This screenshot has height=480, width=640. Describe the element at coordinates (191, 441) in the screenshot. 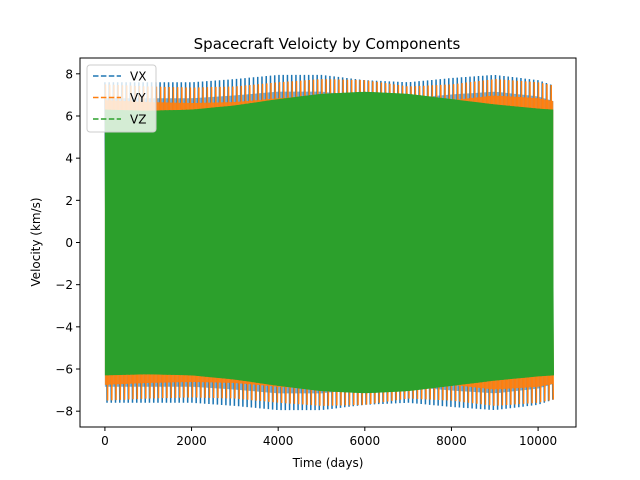

I see `x-tick-label: 2000` at that location.